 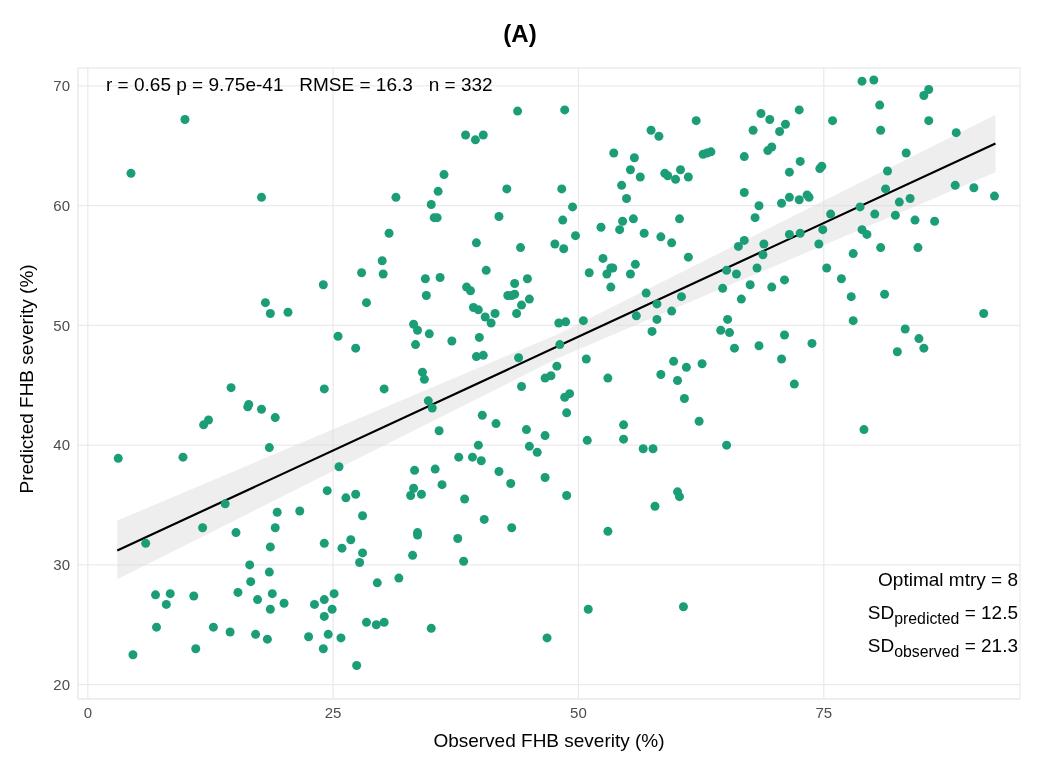 I want to click on x-tick-label: 25, so click(x=333, y=712).